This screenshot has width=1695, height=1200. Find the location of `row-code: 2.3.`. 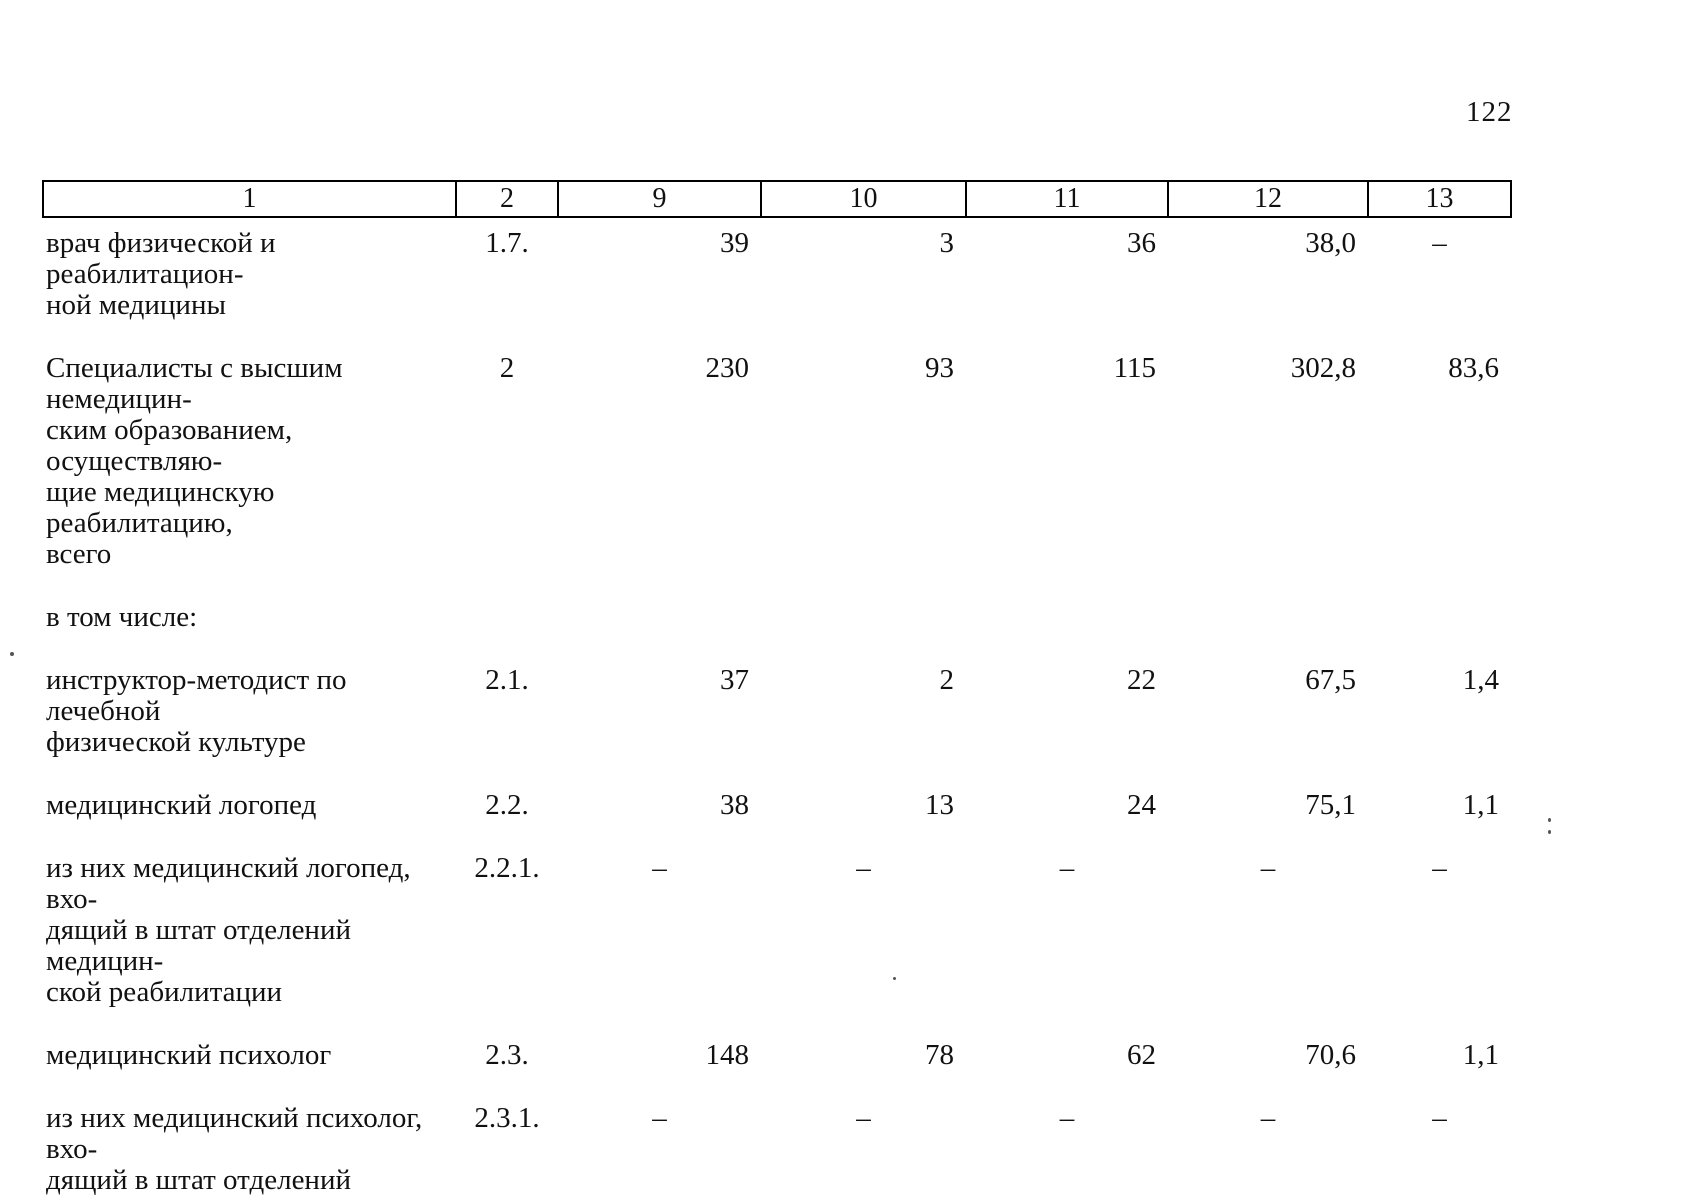

row-code: 2.3. is located at coordinates (507, 1055).